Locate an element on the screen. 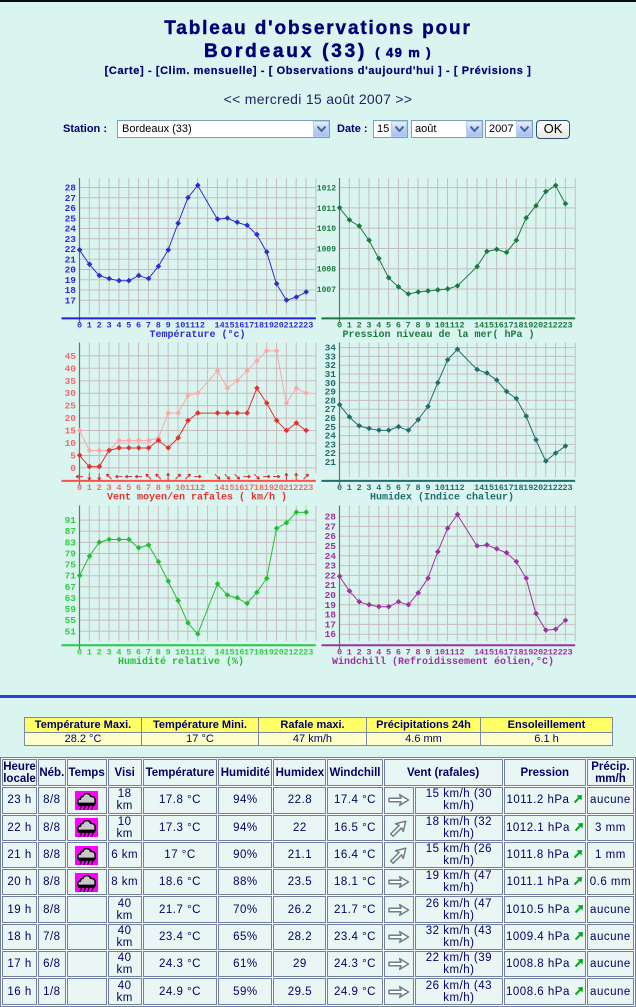 The height and width of the screenshot is (1007, 636). svg-text: 59 is located at coordinates (71, 609).